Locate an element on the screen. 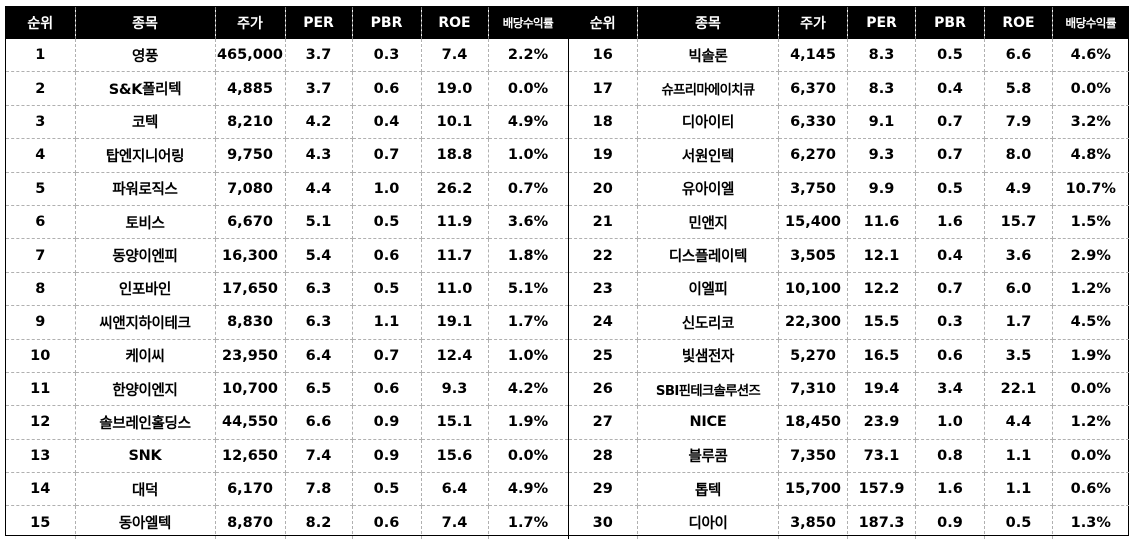  cell-stock-name: 코텍 is located at coordinates (145, 122).